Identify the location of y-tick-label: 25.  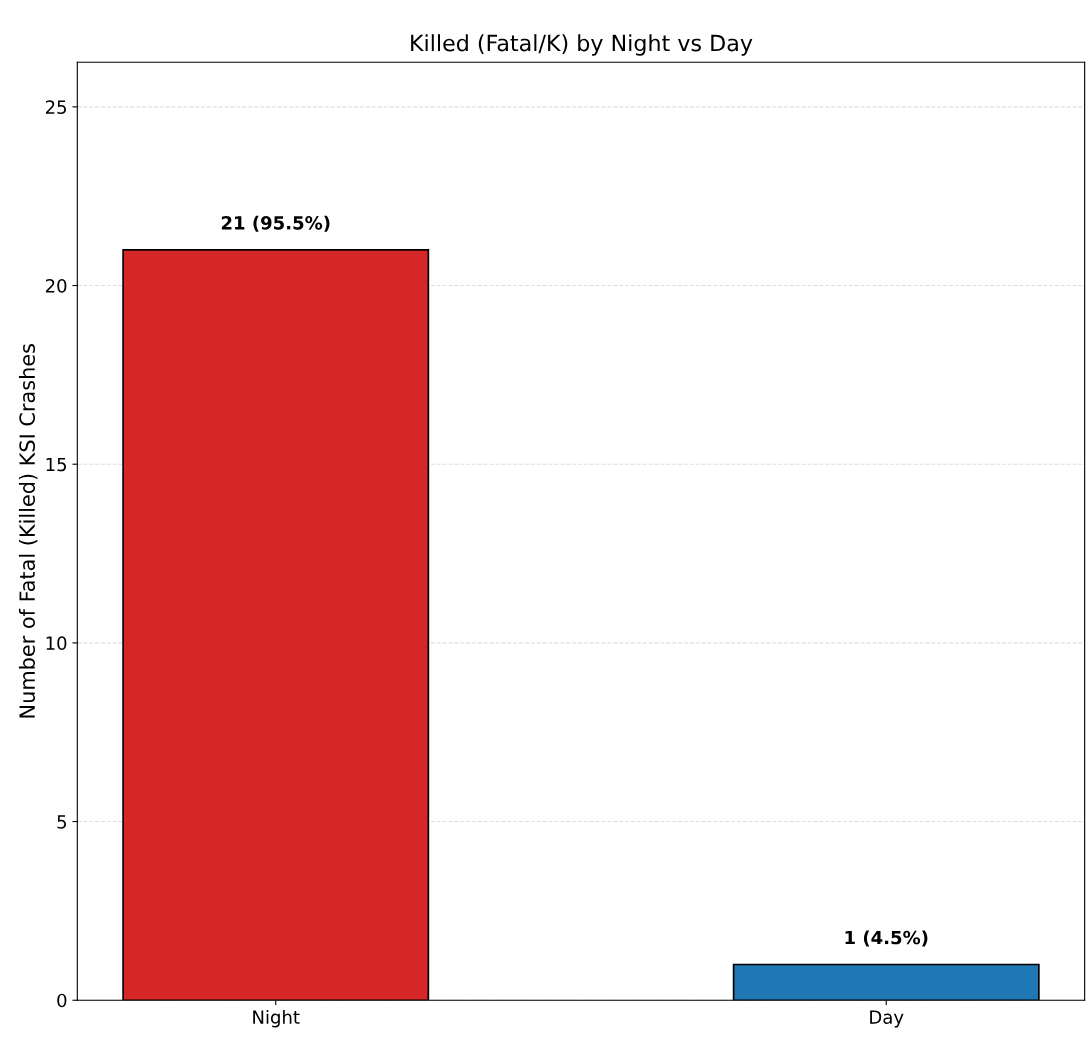
(56, 107).